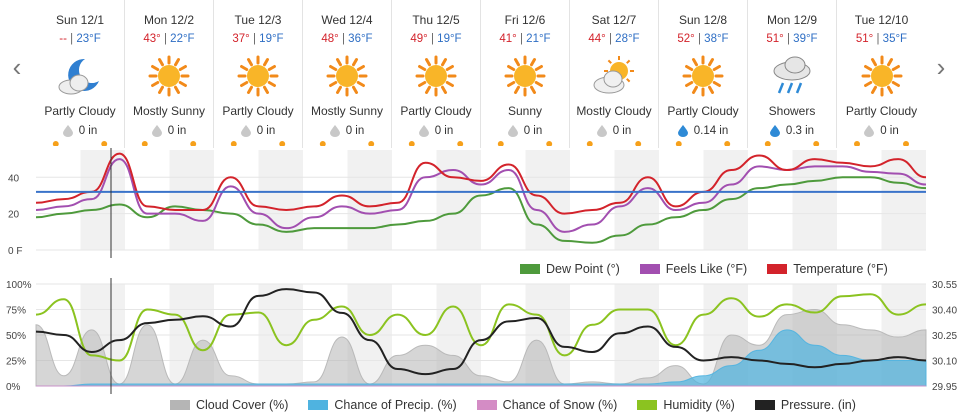 The width and height of the screenshot is (973, 420). I want to click on day-forecast: Wed 12/4 48° | 36°F Mostly Sunny 0 in, so click(347, 74).